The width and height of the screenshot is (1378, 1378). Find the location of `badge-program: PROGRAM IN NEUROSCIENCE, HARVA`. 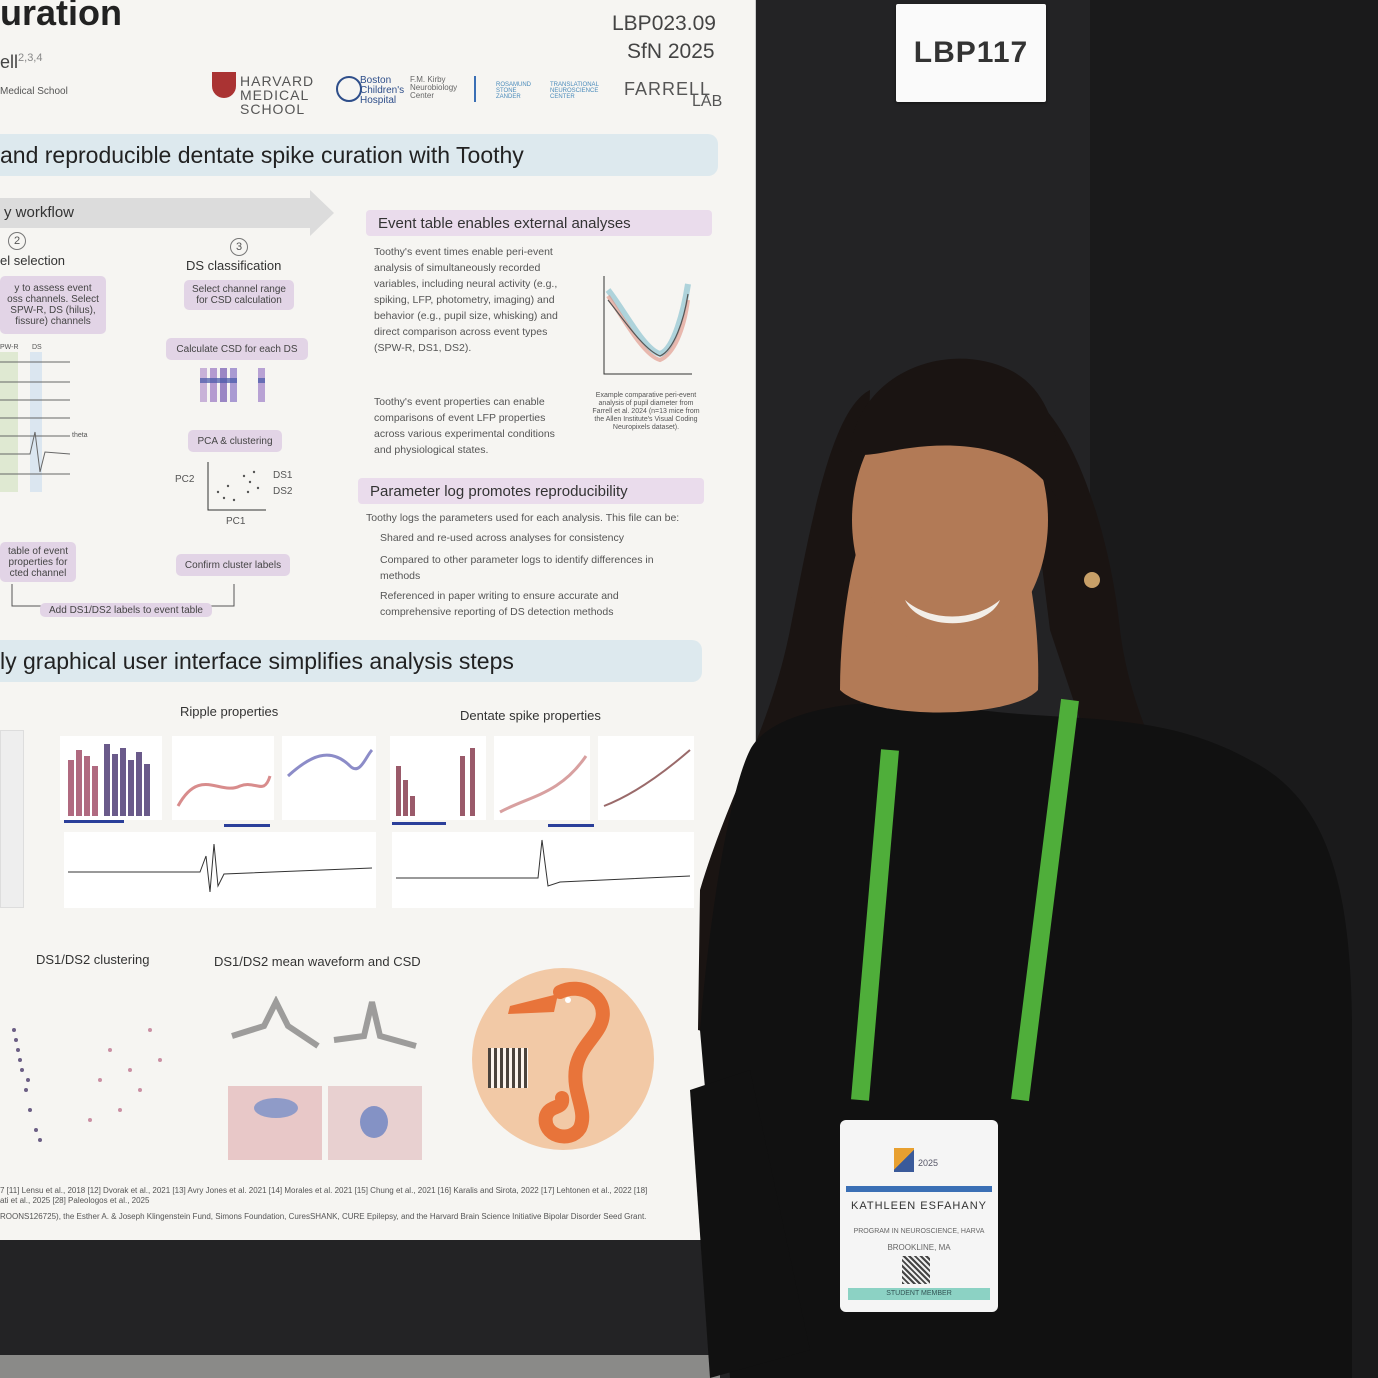

badge-program: PROGRAM IN NEUROSCIENCE, HARVA is located at coordinates (919, 1231).